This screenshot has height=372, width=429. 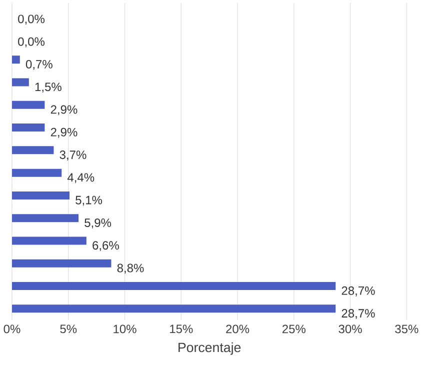 I want to click on data-label: 3,7%, so click(x=73, y=155).